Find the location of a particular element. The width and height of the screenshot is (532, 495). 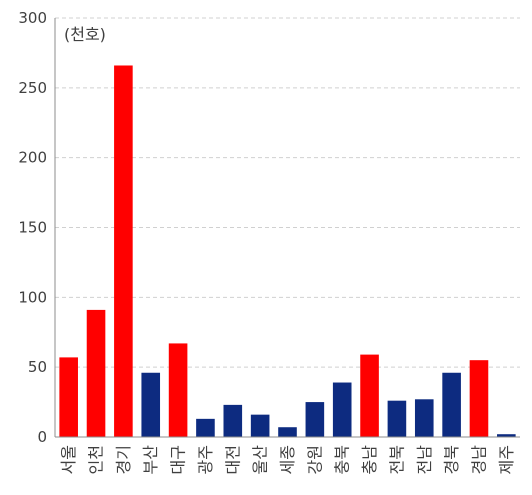

y-tick-label: 200 is located at coordinates (32, 158).